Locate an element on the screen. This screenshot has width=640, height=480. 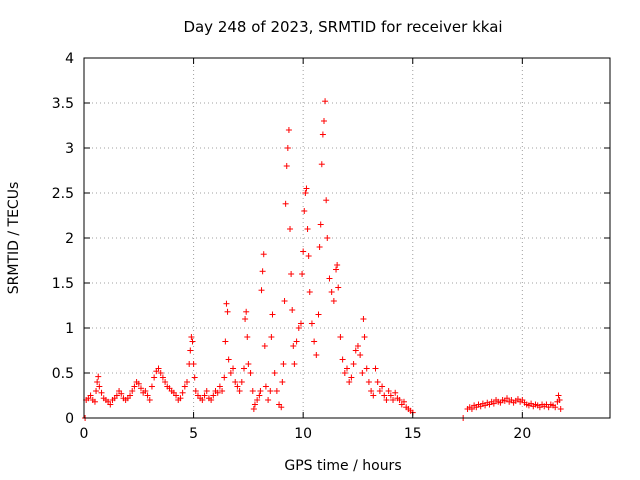
x-tick-label: 10 is located at coordinates (303, 434).